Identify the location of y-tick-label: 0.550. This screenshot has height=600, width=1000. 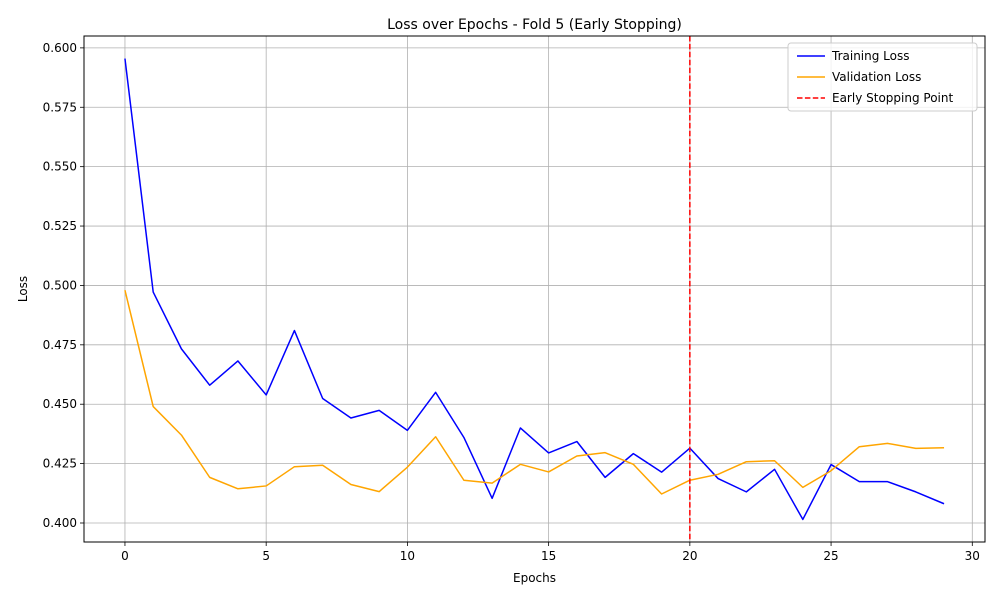
(60, 167).